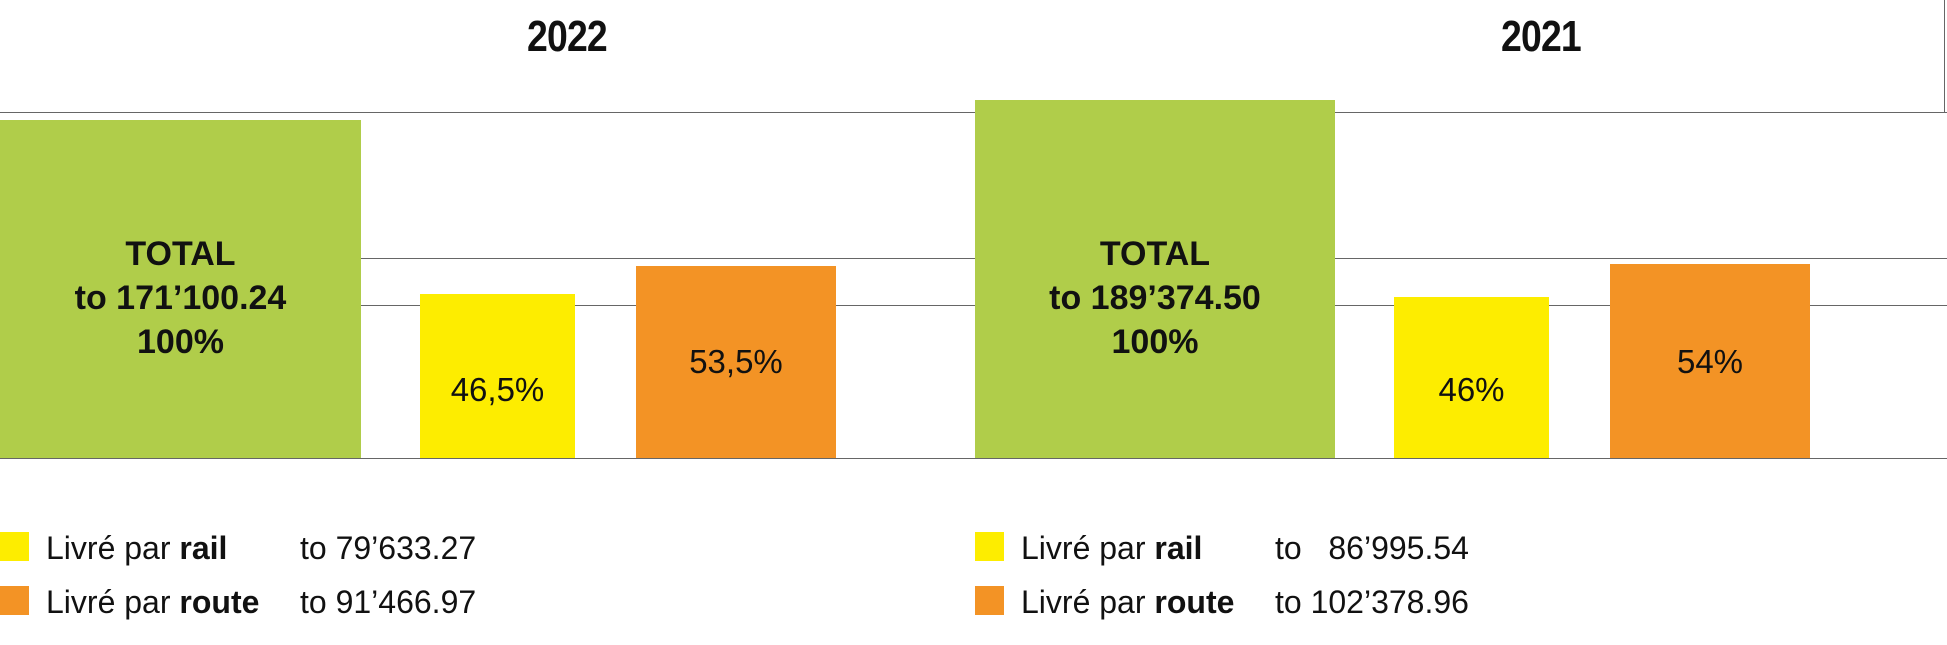  I want to click on legend-item-2021-rail: Livré par rail to 86’995.54, so click(1275, 548).